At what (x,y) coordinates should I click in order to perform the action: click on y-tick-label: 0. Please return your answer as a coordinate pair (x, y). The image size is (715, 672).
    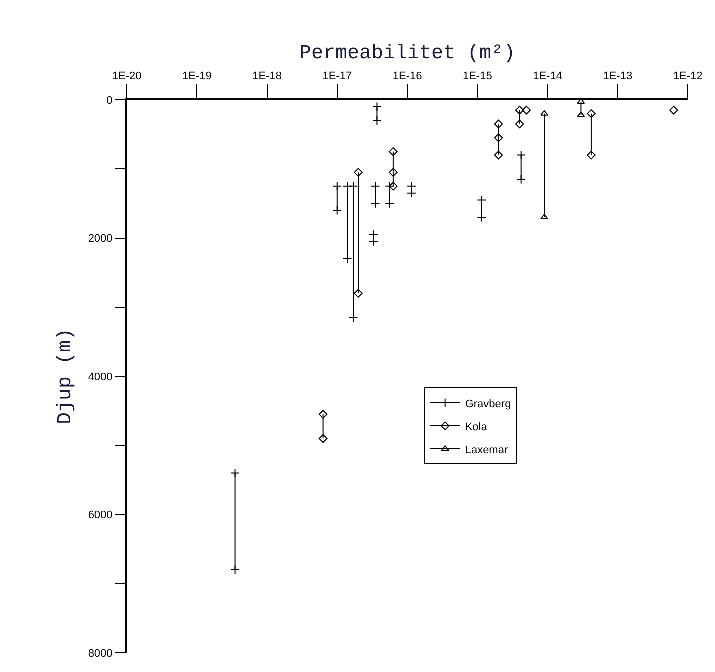
    Looking at the image, I should click on (109, 100).